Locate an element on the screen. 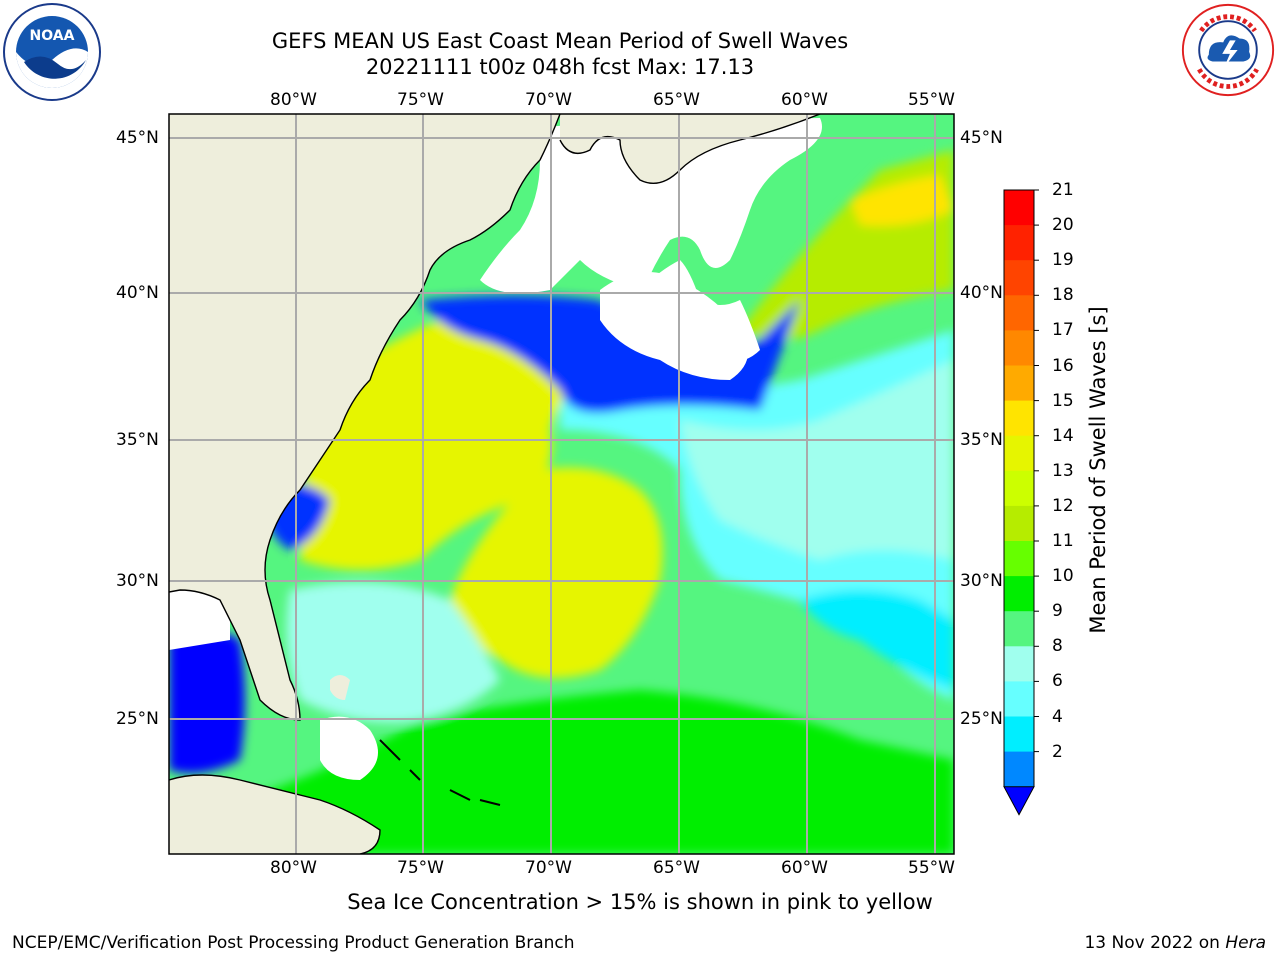 Image resolution: width=1280 pixels, height=960 pixels. lon-label-bottom-80w: 80°W is located at coordinates (293, 868).